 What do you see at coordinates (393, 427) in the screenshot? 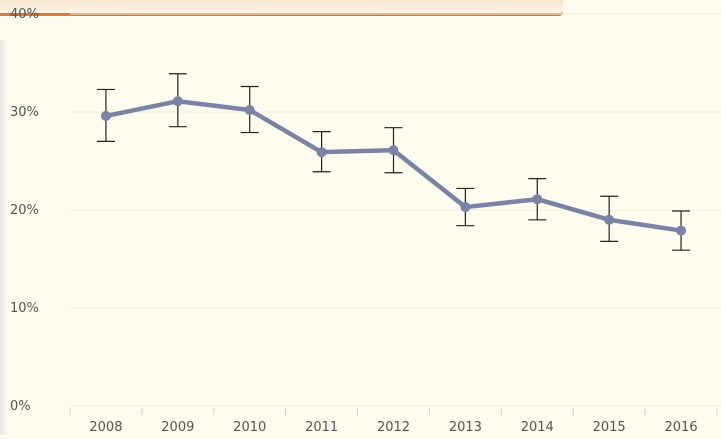
I see `x-tick-label: 2012` at bounding box center [393, 427].